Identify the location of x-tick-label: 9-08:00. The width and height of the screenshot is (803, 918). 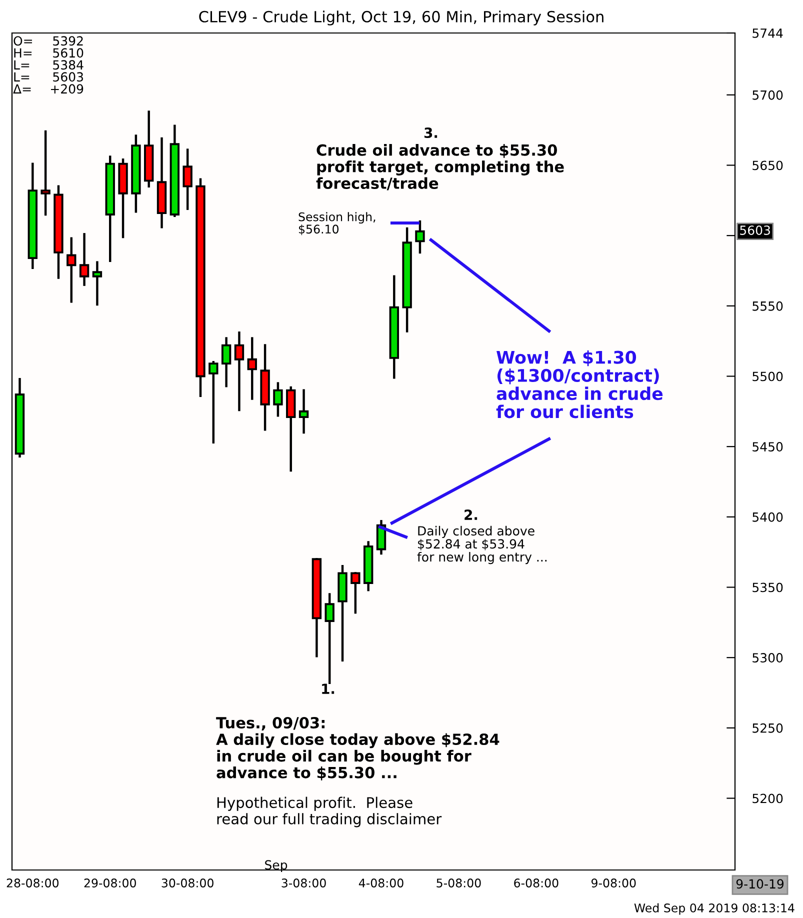
(613, 883).